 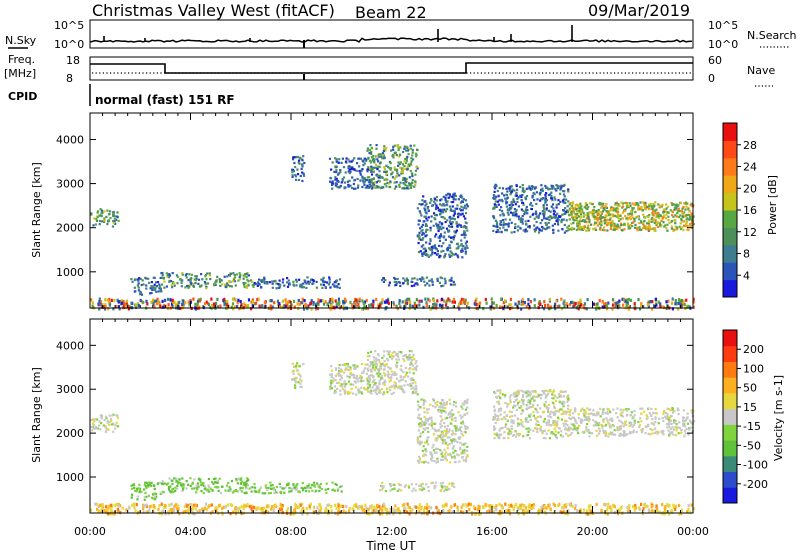 What do you see at coordinates (354, 379) in the screenshot?
I see `velocity-region` at bounding box center [354, 379].